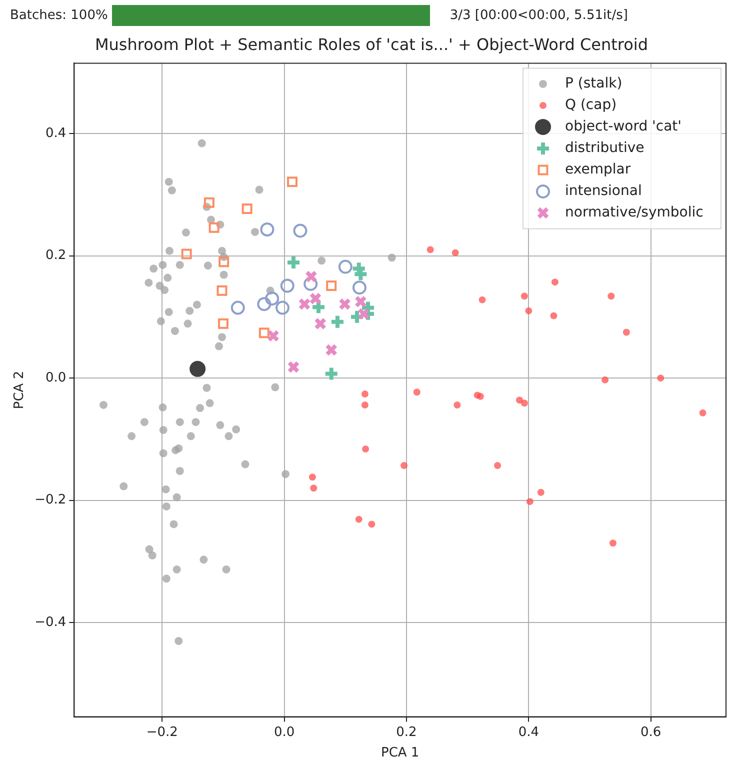 The height and width of the screenshot is (765, 736). Describe the element at coordinates (371, 44) in the screenshot. I see `chart-title: Mushroom Plot + Semantic Roles of 'cat is...' + Object-Word Centroid` at that location.